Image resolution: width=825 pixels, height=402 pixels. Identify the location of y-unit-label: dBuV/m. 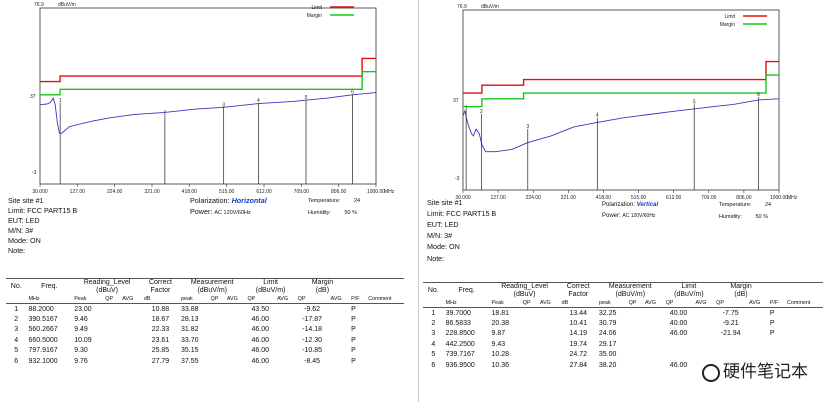
(490, 7).